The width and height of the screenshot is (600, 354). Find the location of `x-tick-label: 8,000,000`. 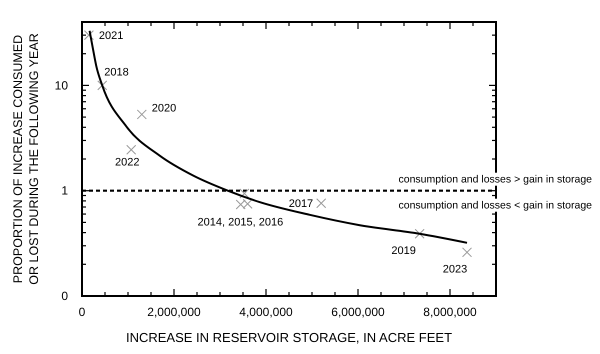

x-tick-label: 8,000,000 is located at coordinates (450, 312).